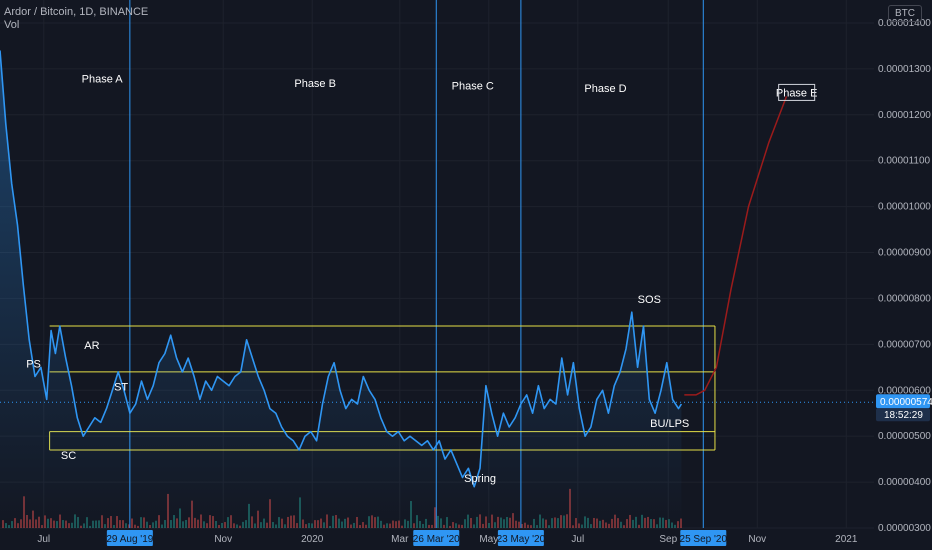 The width and height of the screenshot is (932, 550). What do you see at coordinates (649, 300) in the screenshot?
I see `event-label: SOS` at bounding box center [649, 300].